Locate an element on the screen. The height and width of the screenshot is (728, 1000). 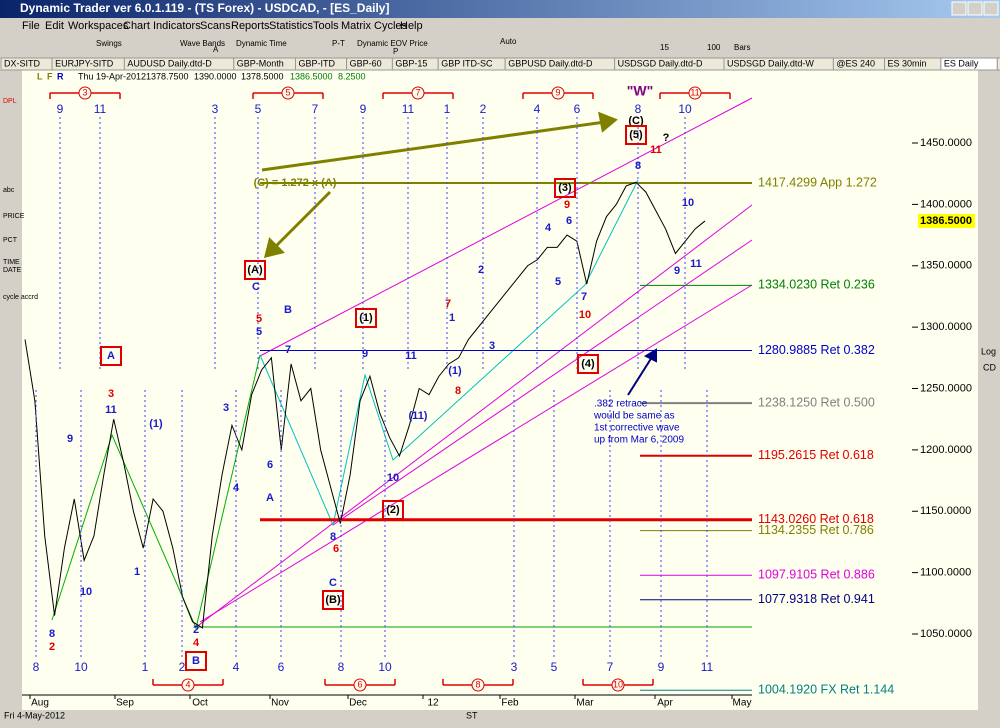
tab-label: ES Daily is located at coordinates (961, 63).